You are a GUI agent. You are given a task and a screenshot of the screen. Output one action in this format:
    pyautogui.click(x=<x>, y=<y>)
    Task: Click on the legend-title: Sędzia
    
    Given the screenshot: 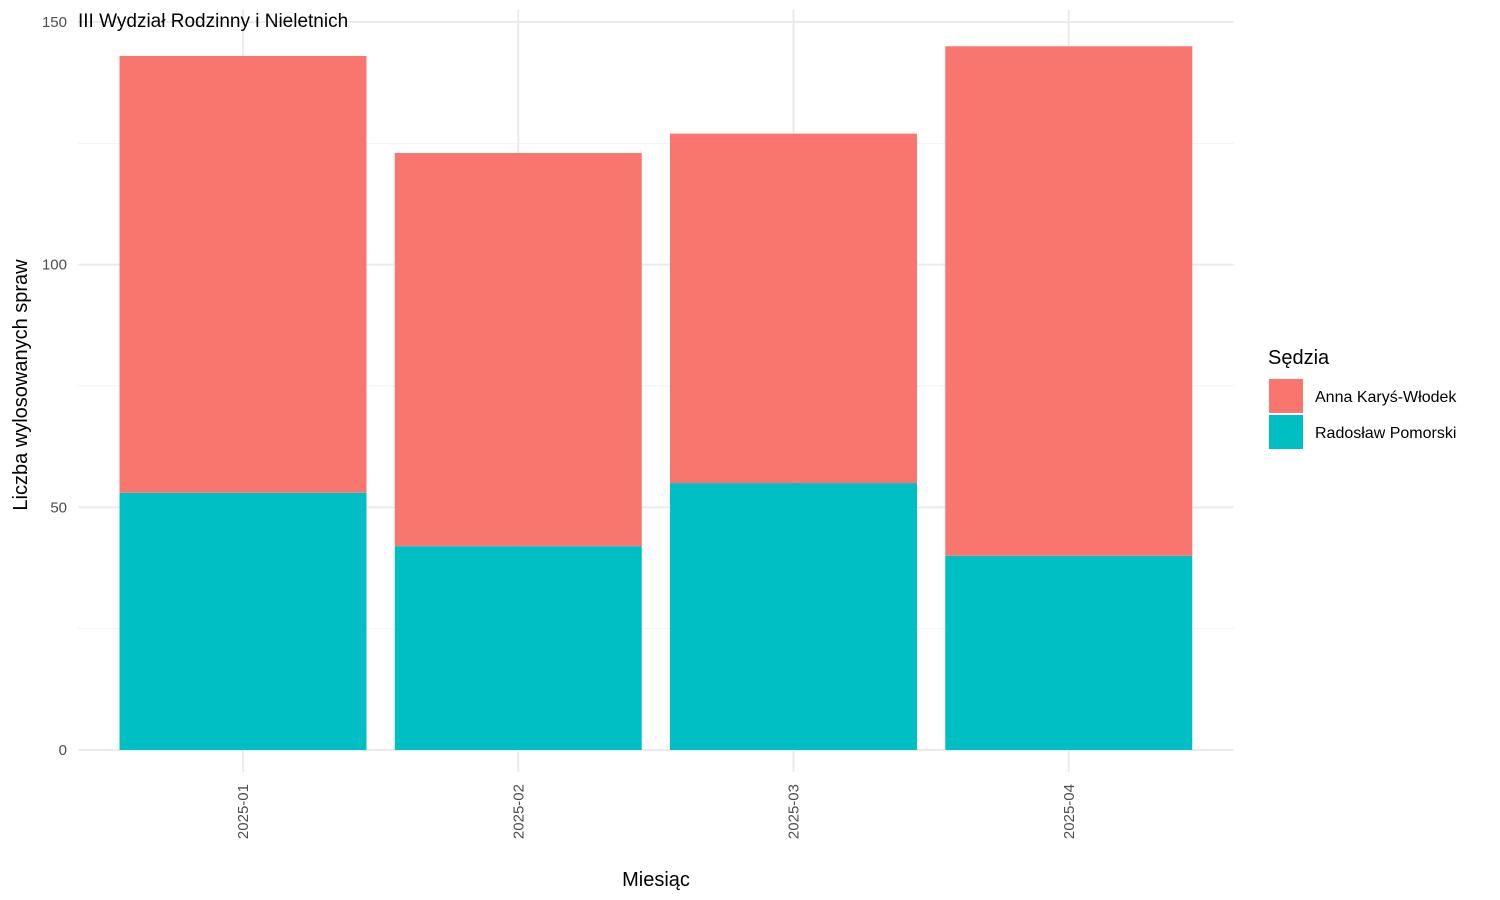 What is the action you would take?
    pyautogui.click(x=1299, y=358)
    